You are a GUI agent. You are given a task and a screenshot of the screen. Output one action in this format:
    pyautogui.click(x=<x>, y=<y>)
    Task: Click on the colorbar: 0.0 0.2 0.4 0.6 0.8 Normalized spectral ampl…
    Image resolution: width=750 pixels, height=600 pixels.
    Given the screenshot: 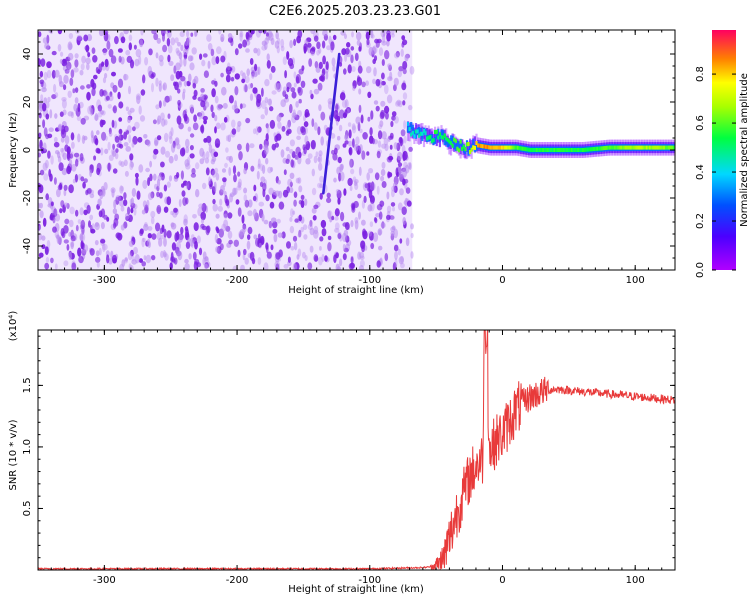 What is the action you would take?
    pyautogui.click(x=722, y=154)
    